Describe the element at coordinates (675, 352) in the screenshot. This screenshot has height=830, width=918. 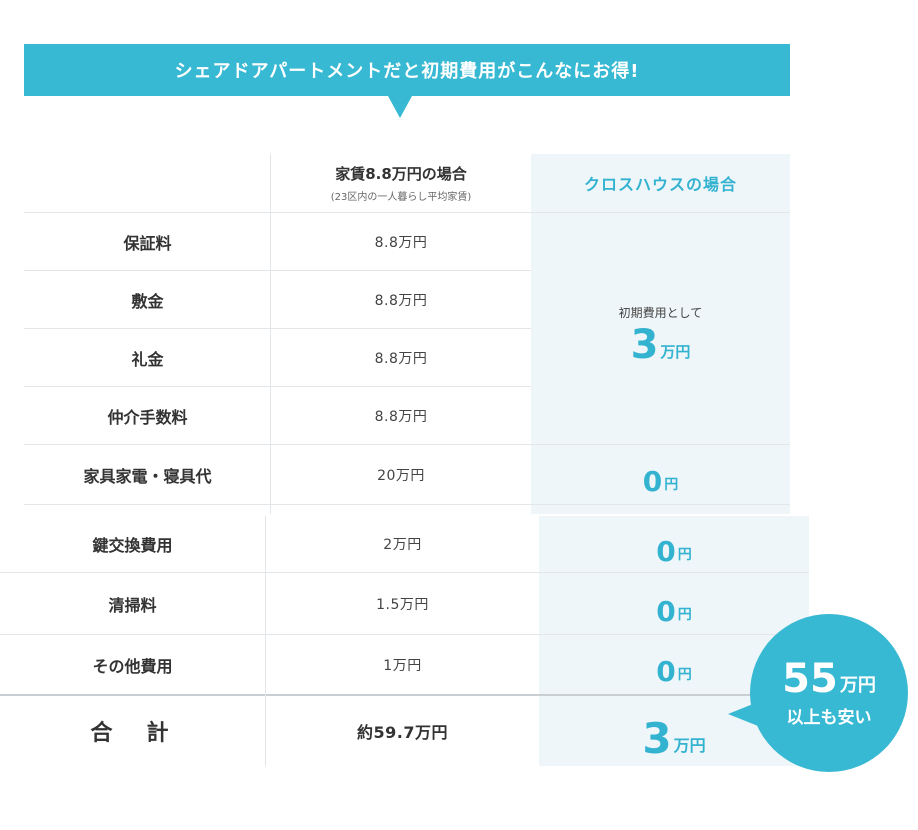
I see `merged-unit: 万円` at that location.